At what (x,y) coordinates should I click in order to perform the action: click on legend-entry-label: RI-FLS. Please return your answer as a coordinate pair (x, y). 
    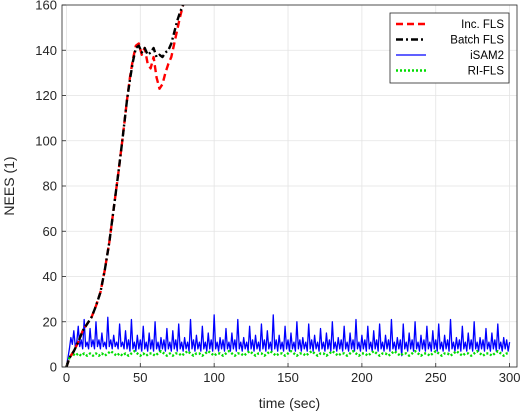
    Looking at the image, I should click on (486, 72).